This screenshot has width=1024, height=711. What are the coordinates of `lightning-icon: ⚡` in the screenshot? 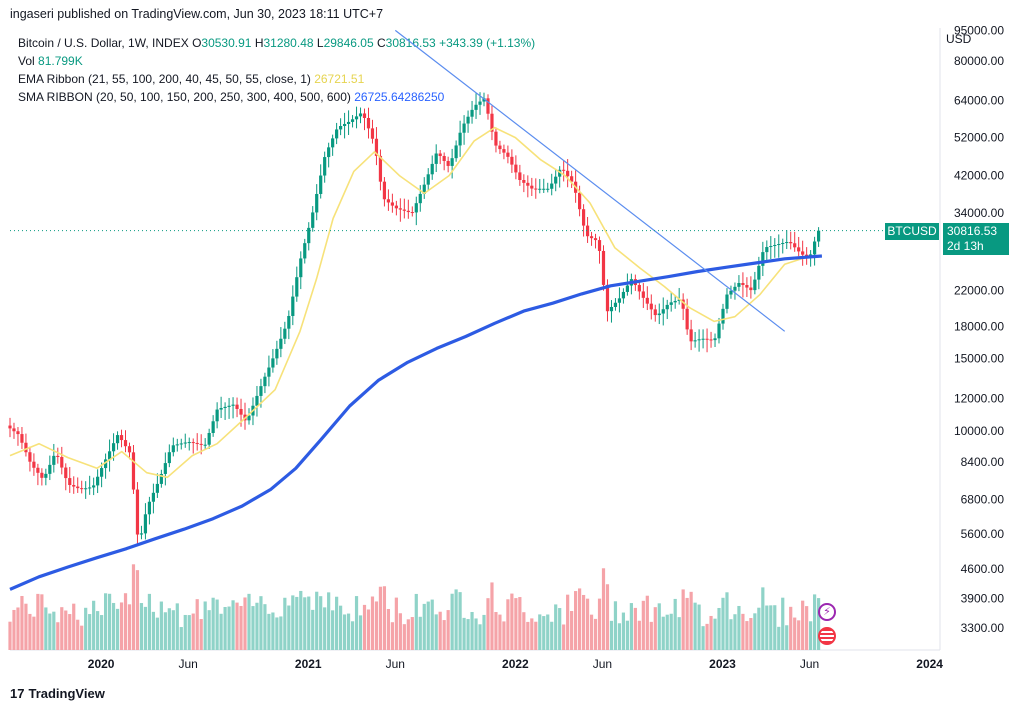 It's located at (827, 612).